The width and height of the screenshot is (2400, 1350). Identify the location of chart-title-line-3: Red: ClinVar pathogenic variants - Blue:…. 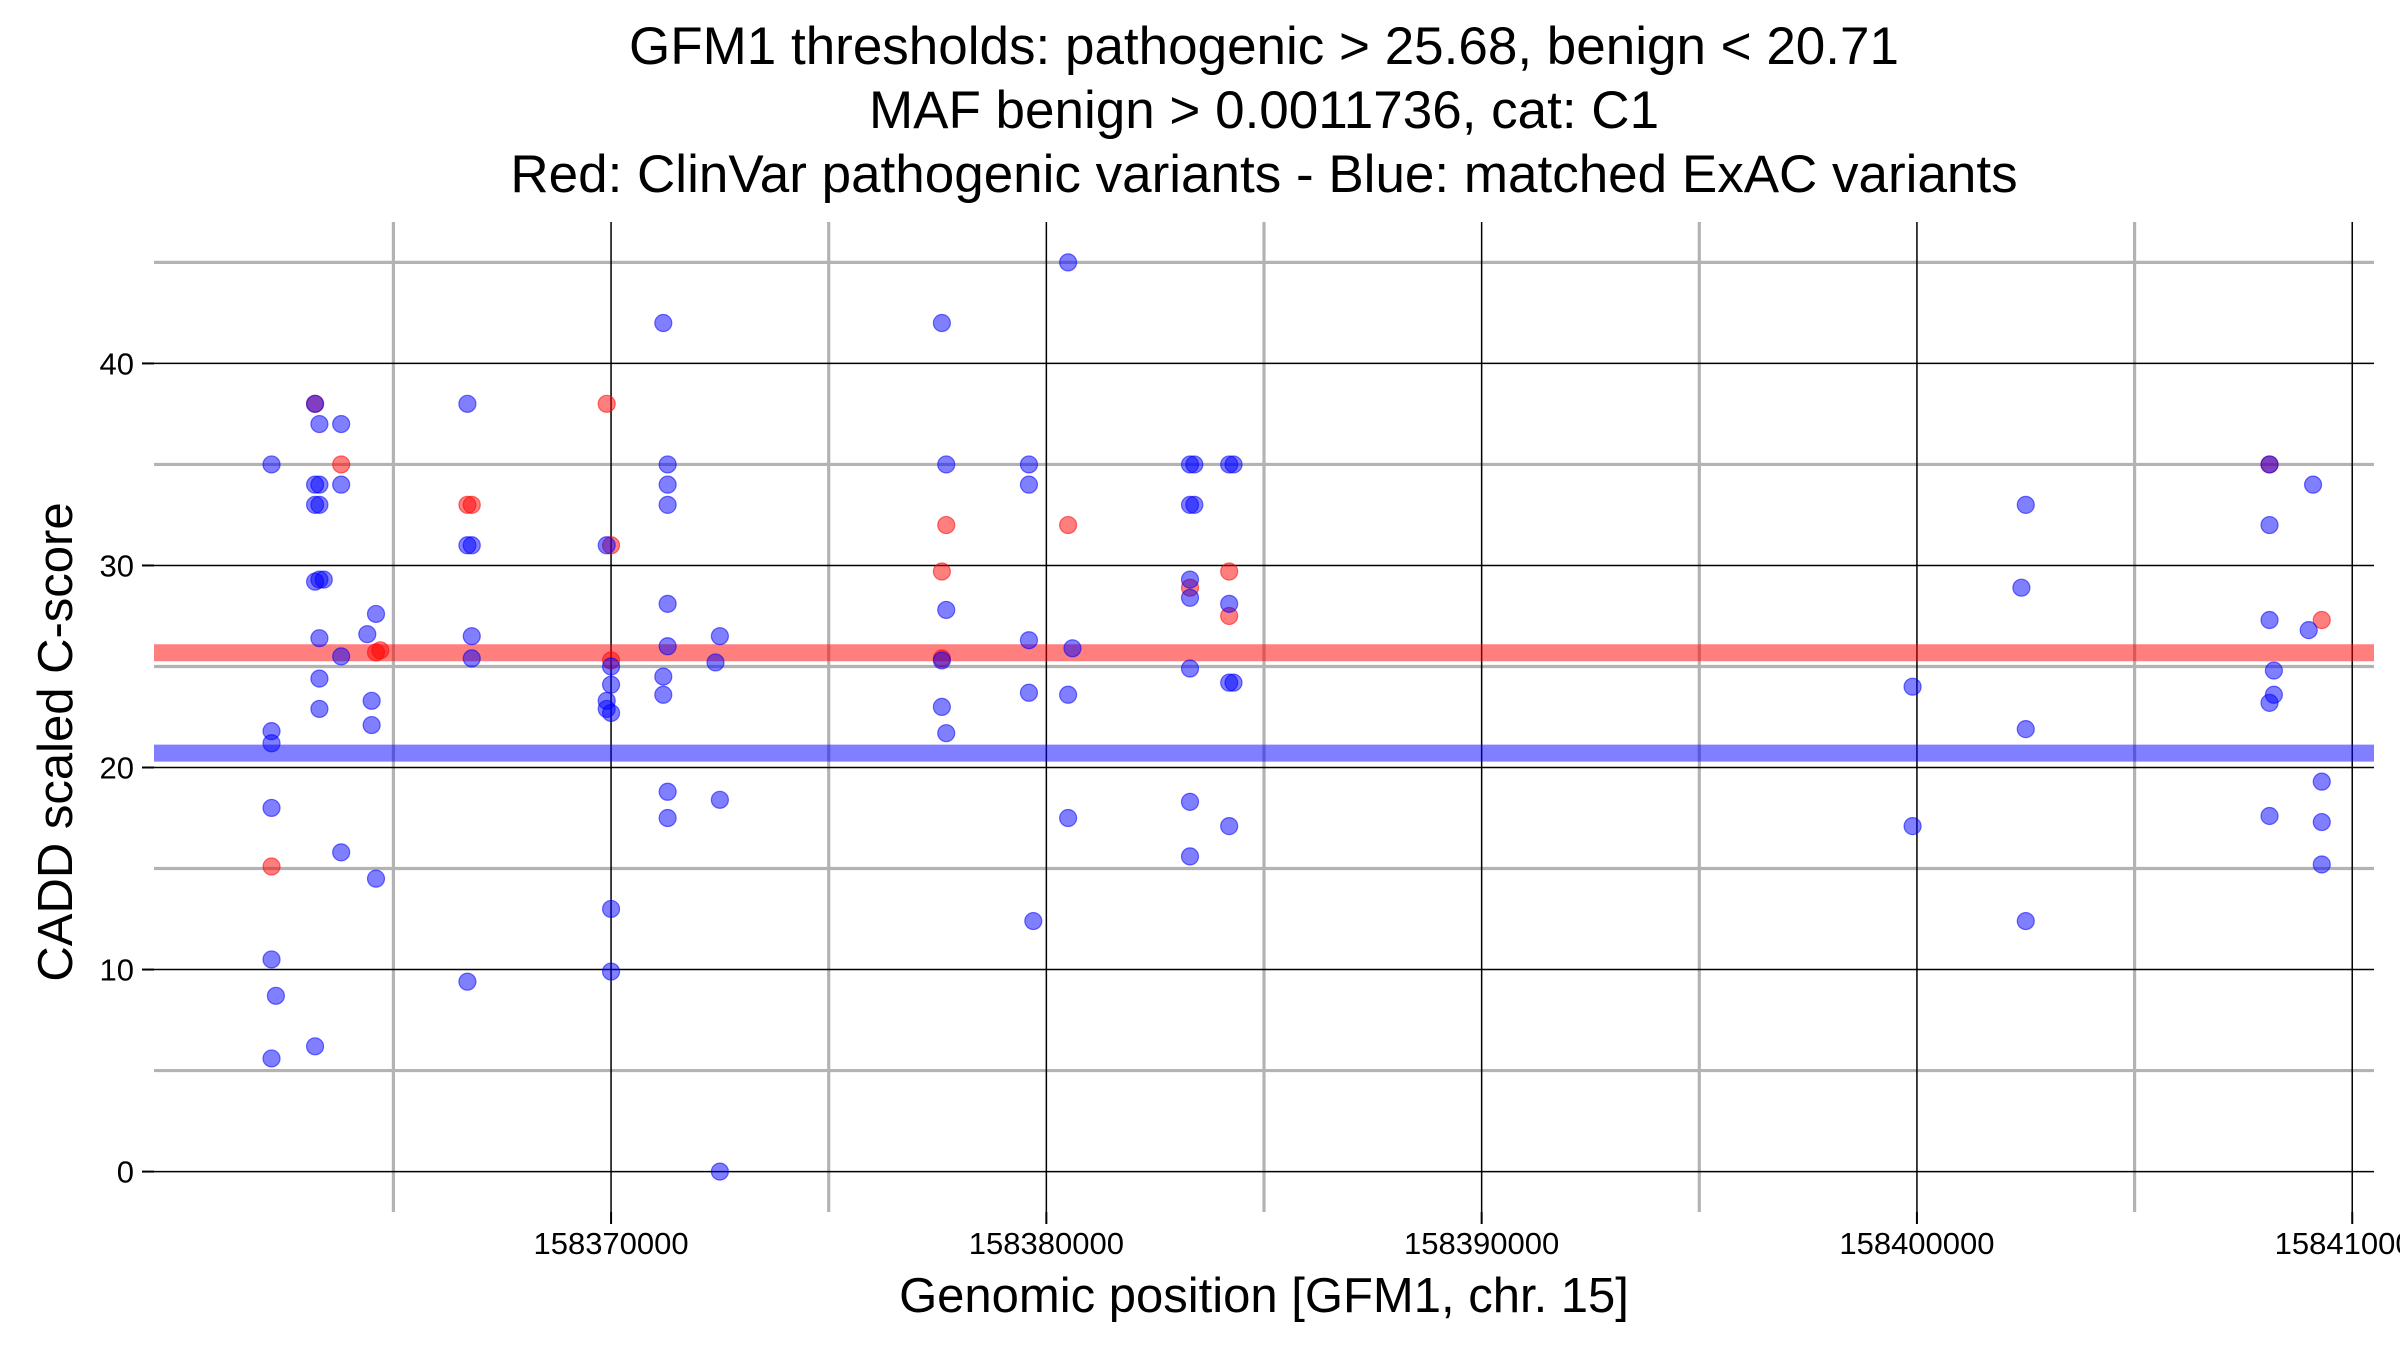
(1264, 174).